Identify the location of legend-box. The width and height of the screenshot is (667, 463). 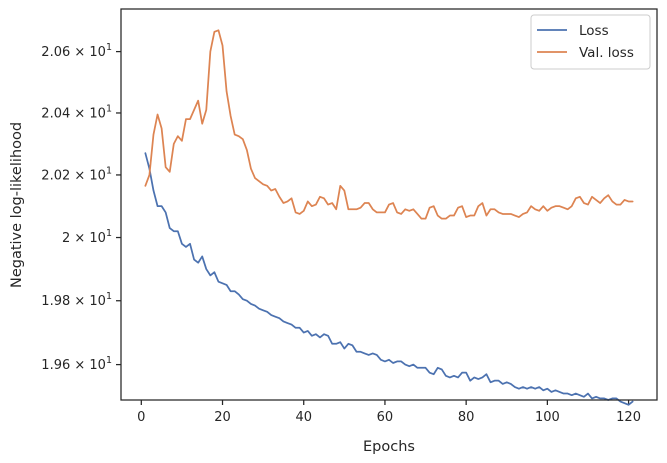
(590, 42).